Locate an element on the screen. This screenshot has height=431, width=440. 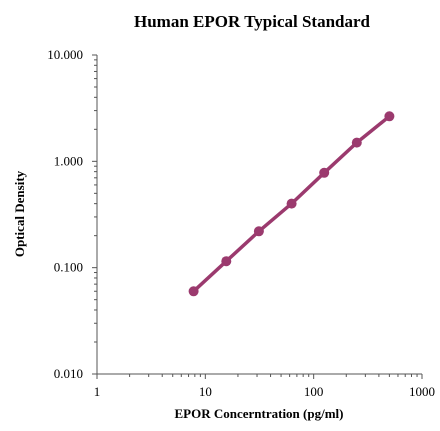
x-axis-label: EPOR Concerntration (pg/ml) is located at coordinates (259, 413).